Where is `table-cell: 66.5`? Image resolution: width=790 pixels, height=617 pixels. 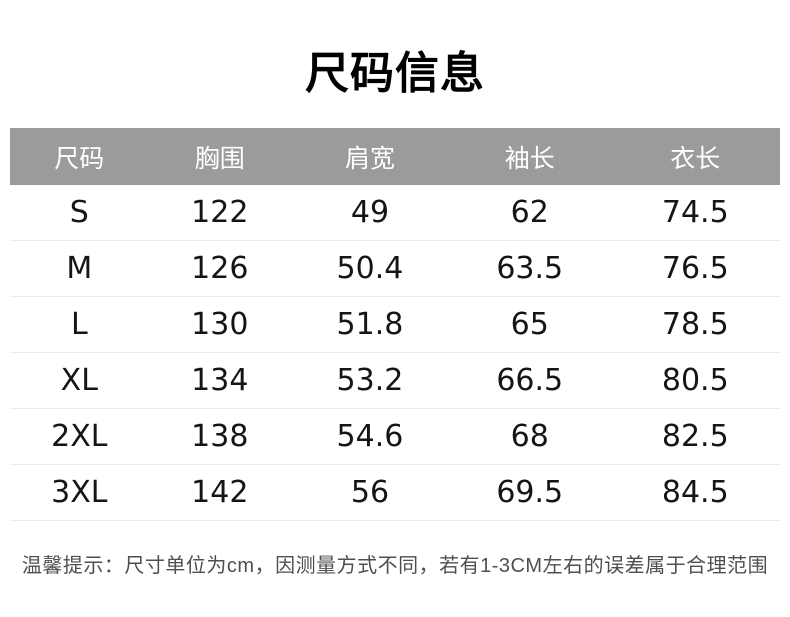 table-cell: 66.5 is located at coordinates (530, 380).